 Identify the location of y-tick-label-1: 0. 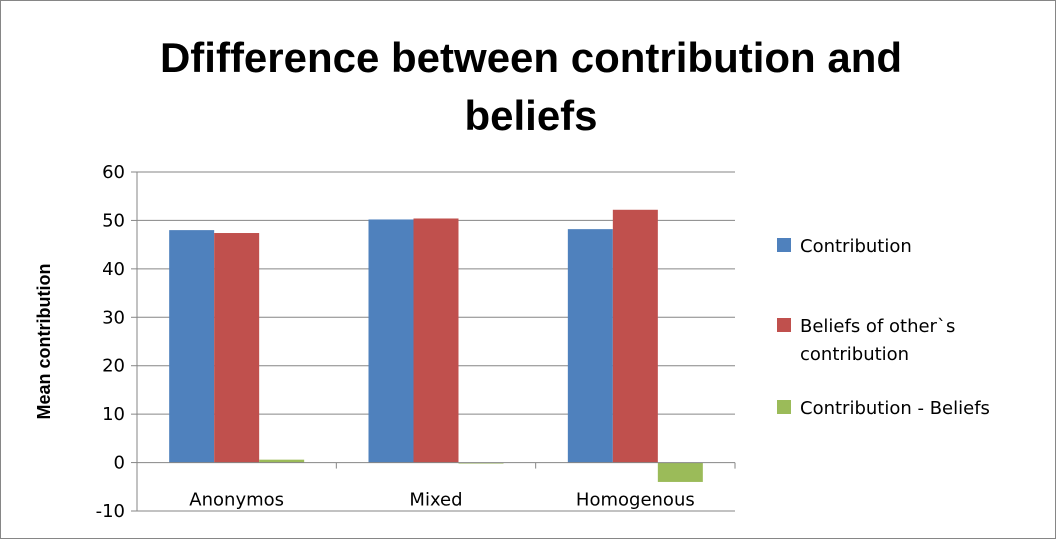
(119, 463).